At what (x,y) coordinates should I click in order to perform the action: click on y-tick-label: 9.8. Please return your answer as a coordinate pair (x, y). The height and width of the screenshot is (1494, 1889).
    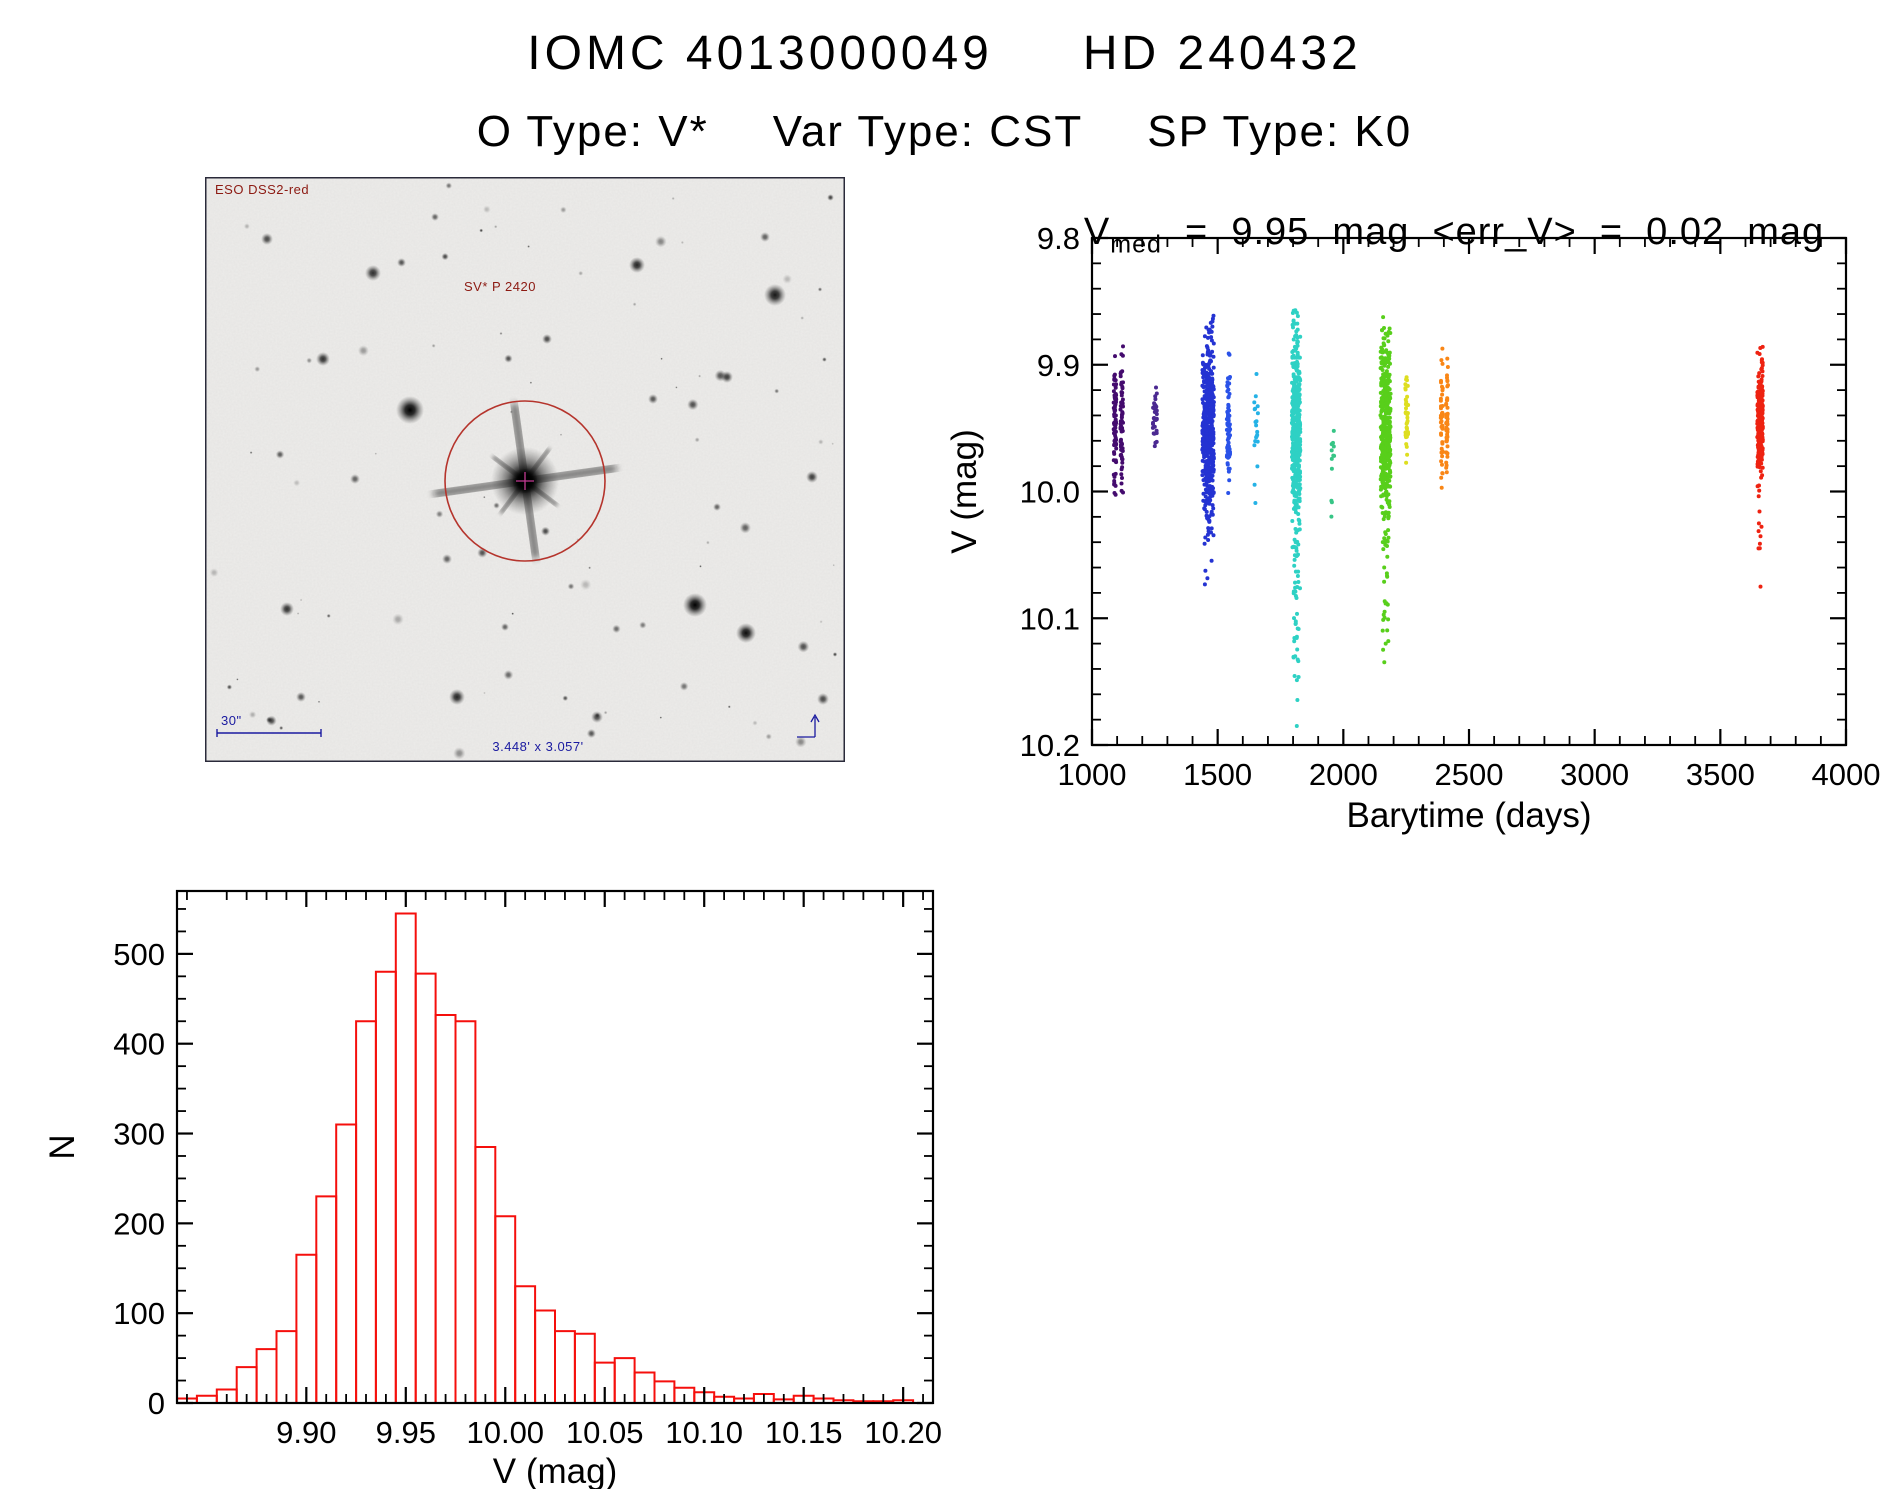
    Looking at the image, I should click on (1058, 238).